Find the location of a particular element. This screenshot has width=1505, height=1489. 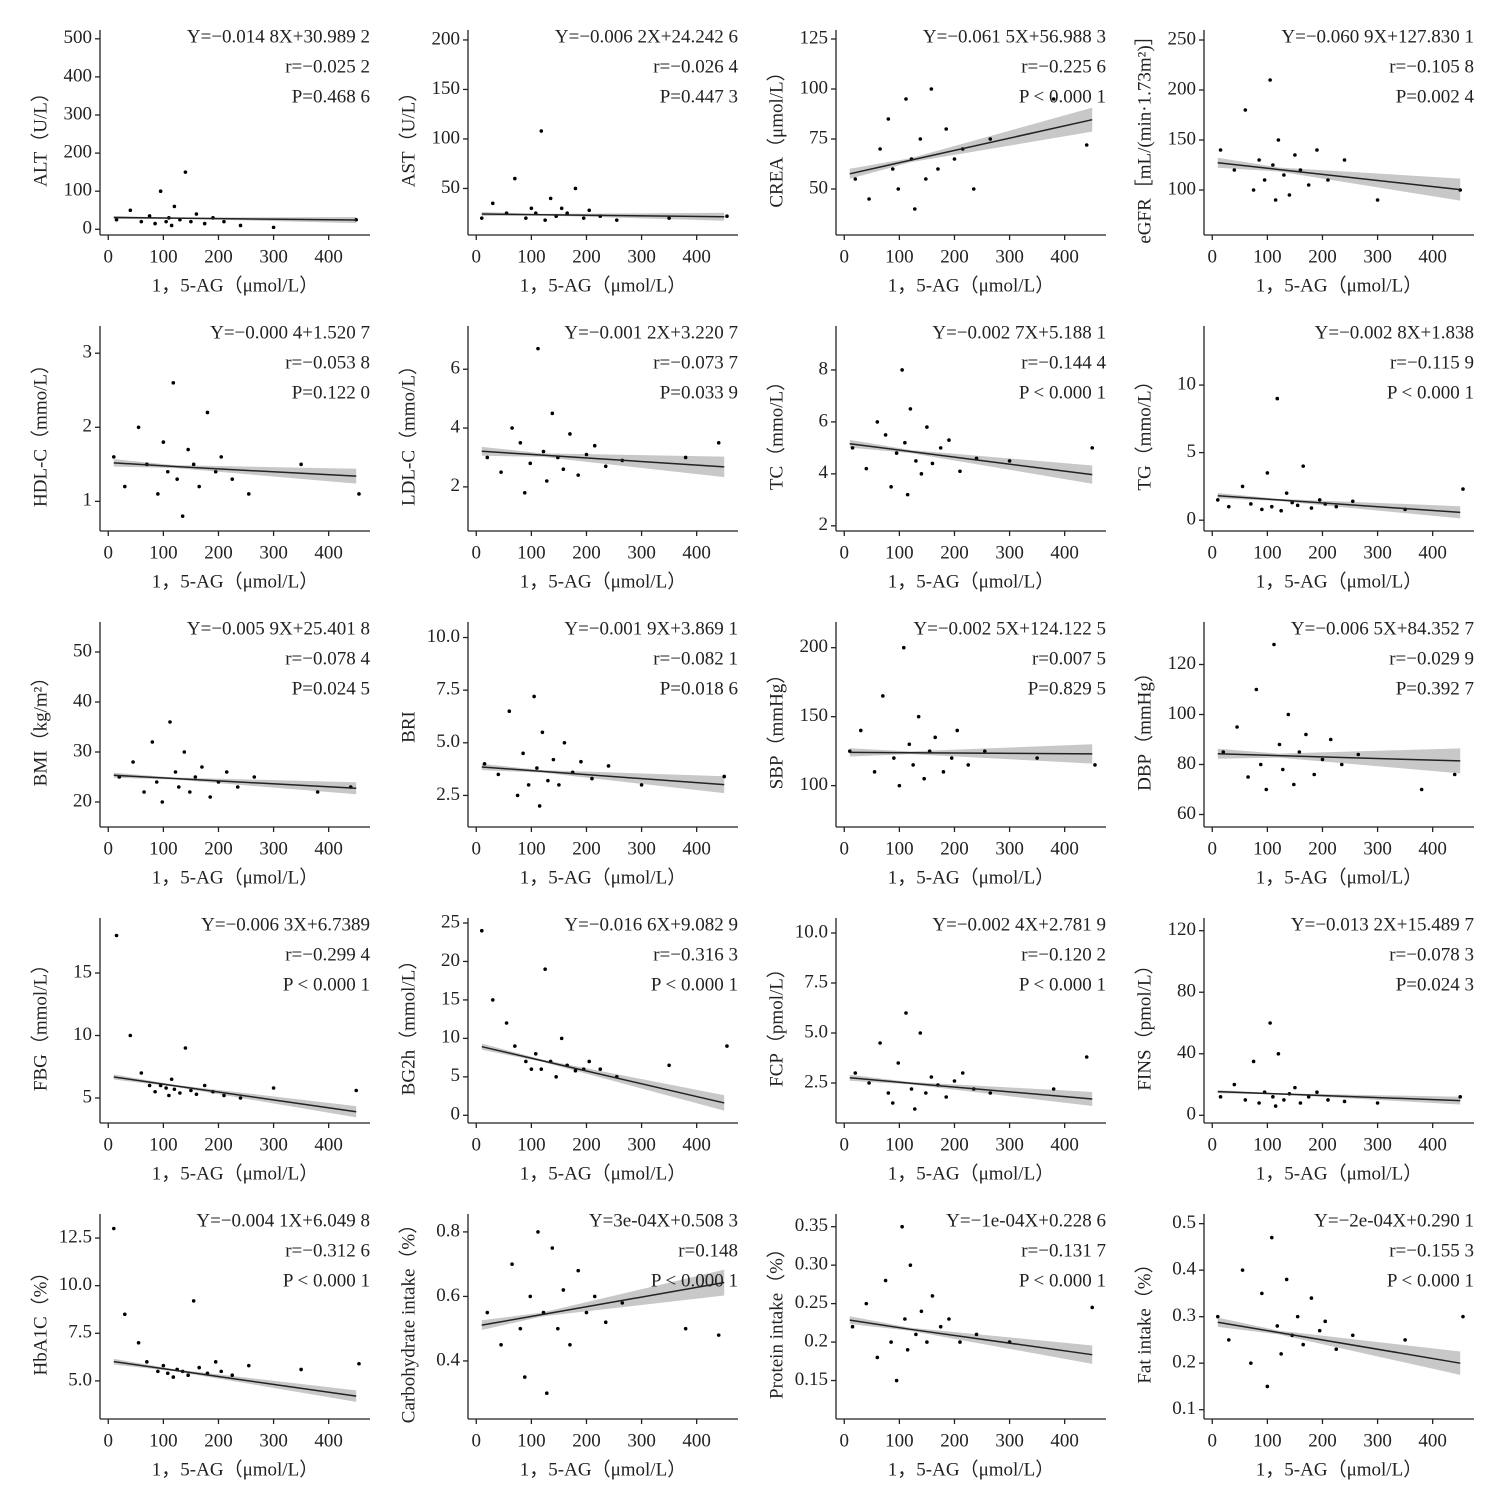

y-tick-label: 5 is located at coordinates (1192, 451).